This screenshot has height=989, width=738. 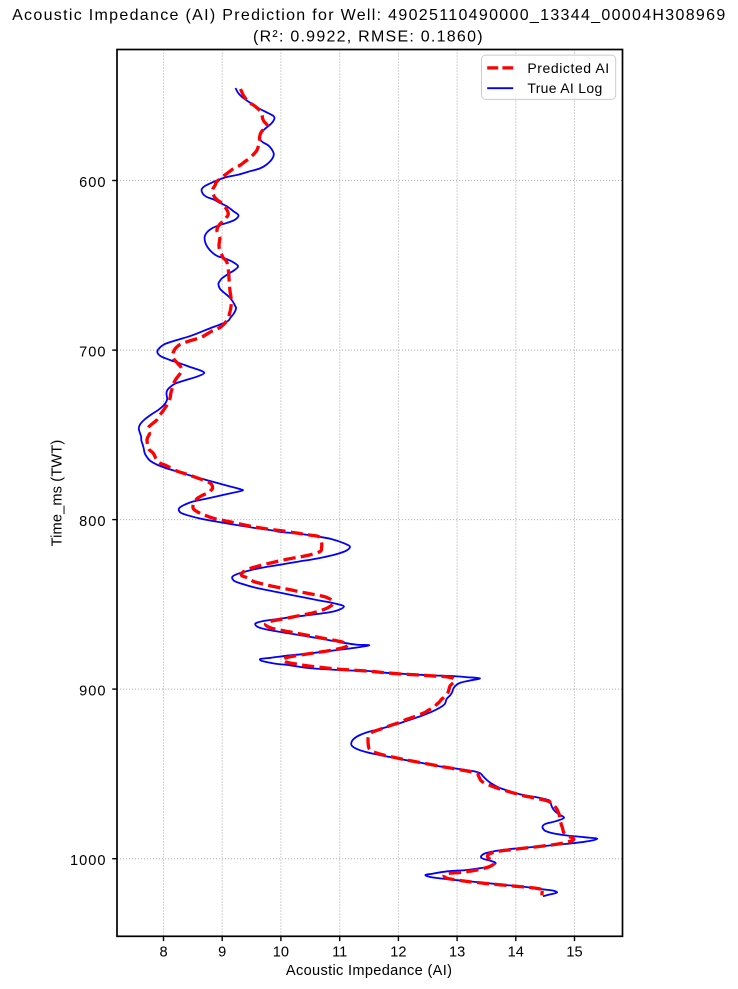 I want to click on svg-text: 900, so click(x=92, y=692).